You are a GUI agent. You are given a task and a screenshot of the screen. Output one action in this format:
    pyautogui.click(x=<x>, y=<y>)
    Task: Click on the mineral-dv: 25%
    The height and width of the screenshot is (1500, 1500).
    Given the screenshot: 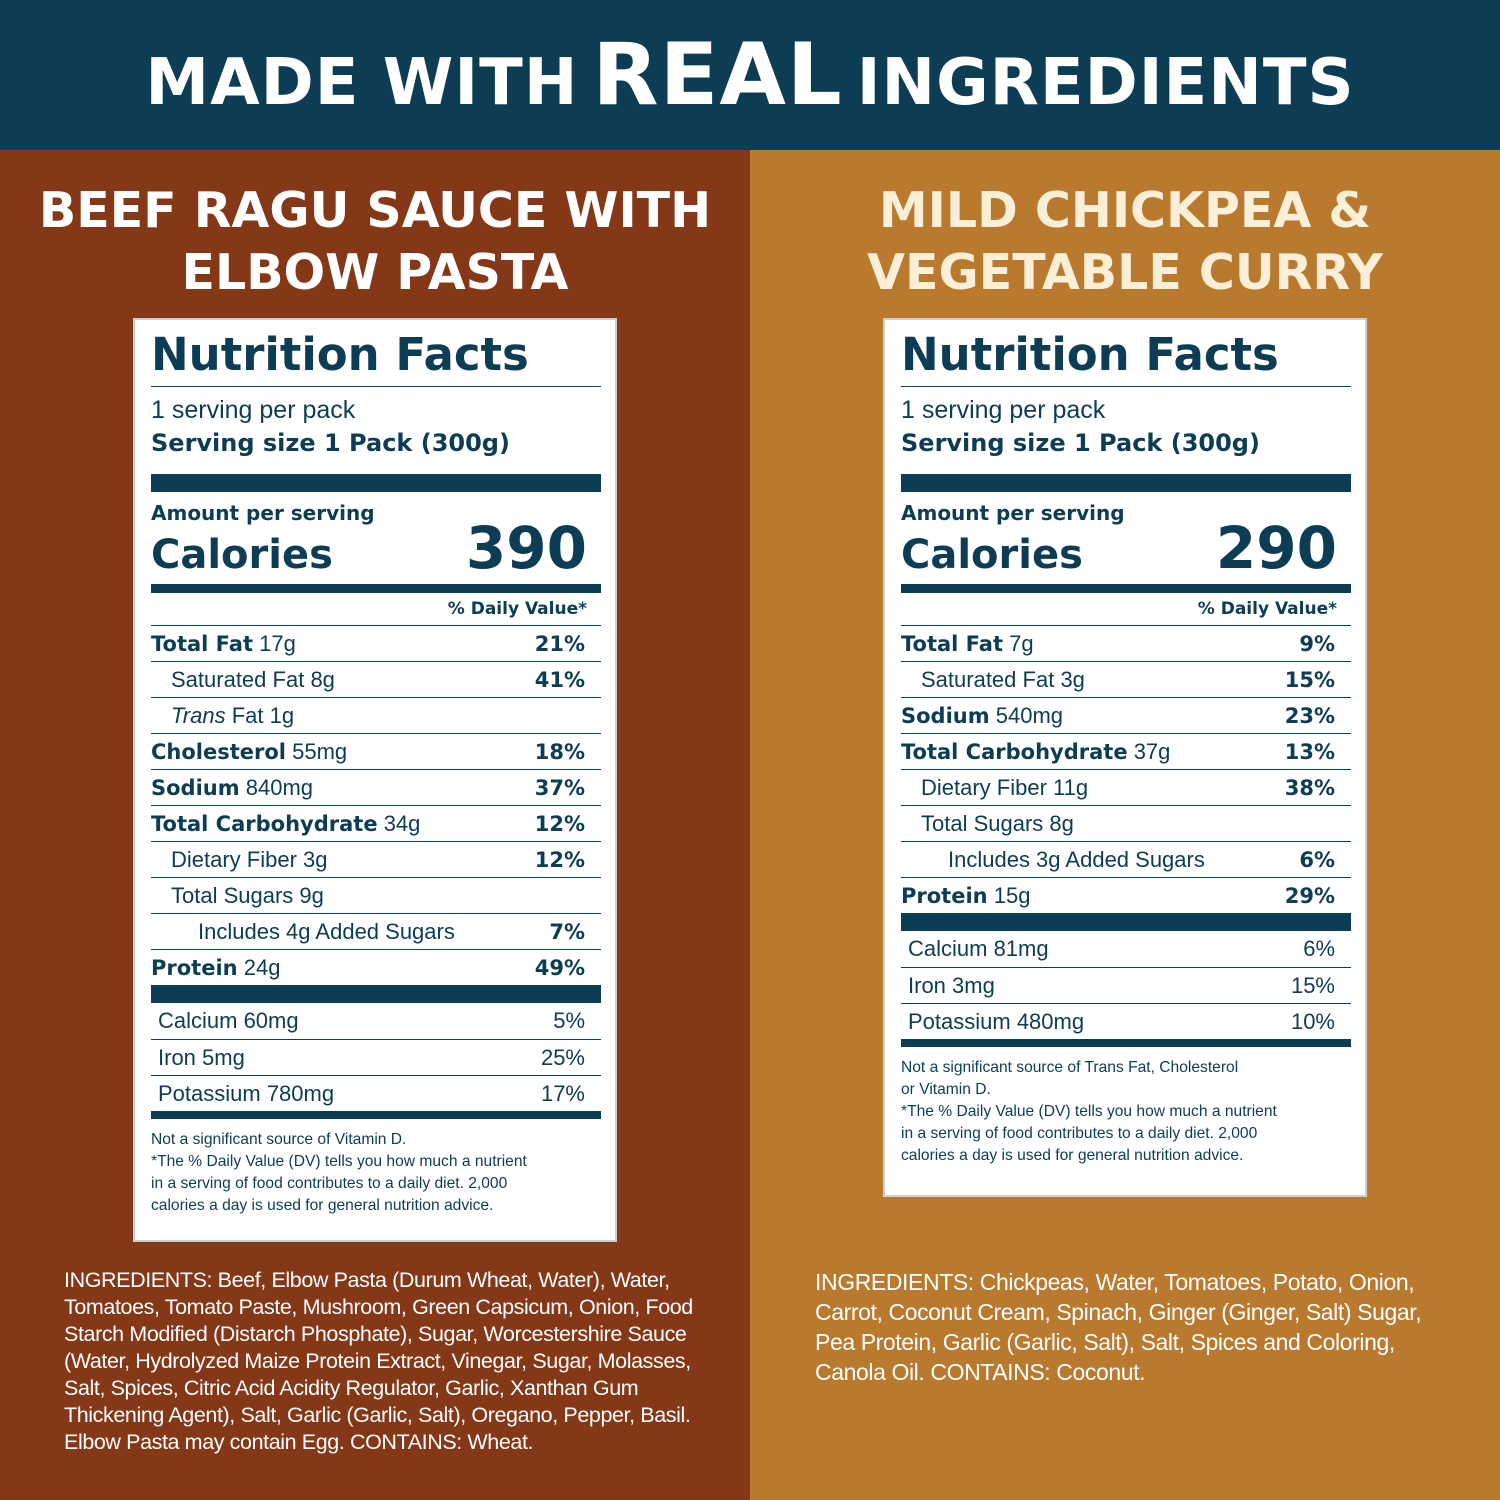 What is the action you would take?
    pyautogui.click(x=562, y=1057)
    